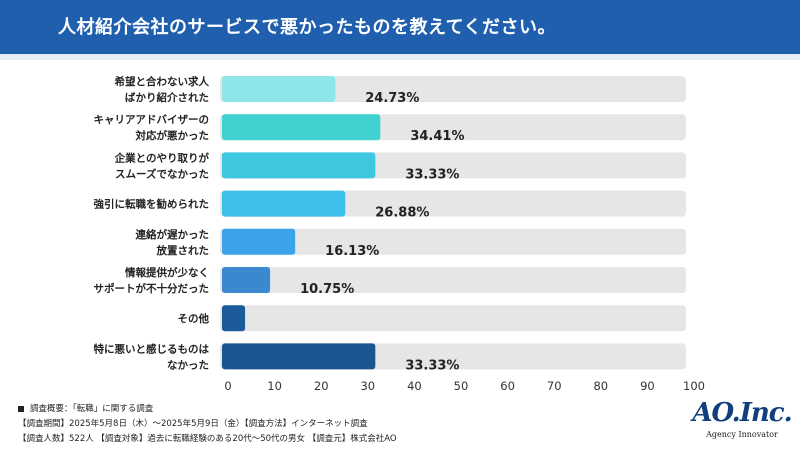  I want to click on data-label: 10.75%, so click(327, 289).